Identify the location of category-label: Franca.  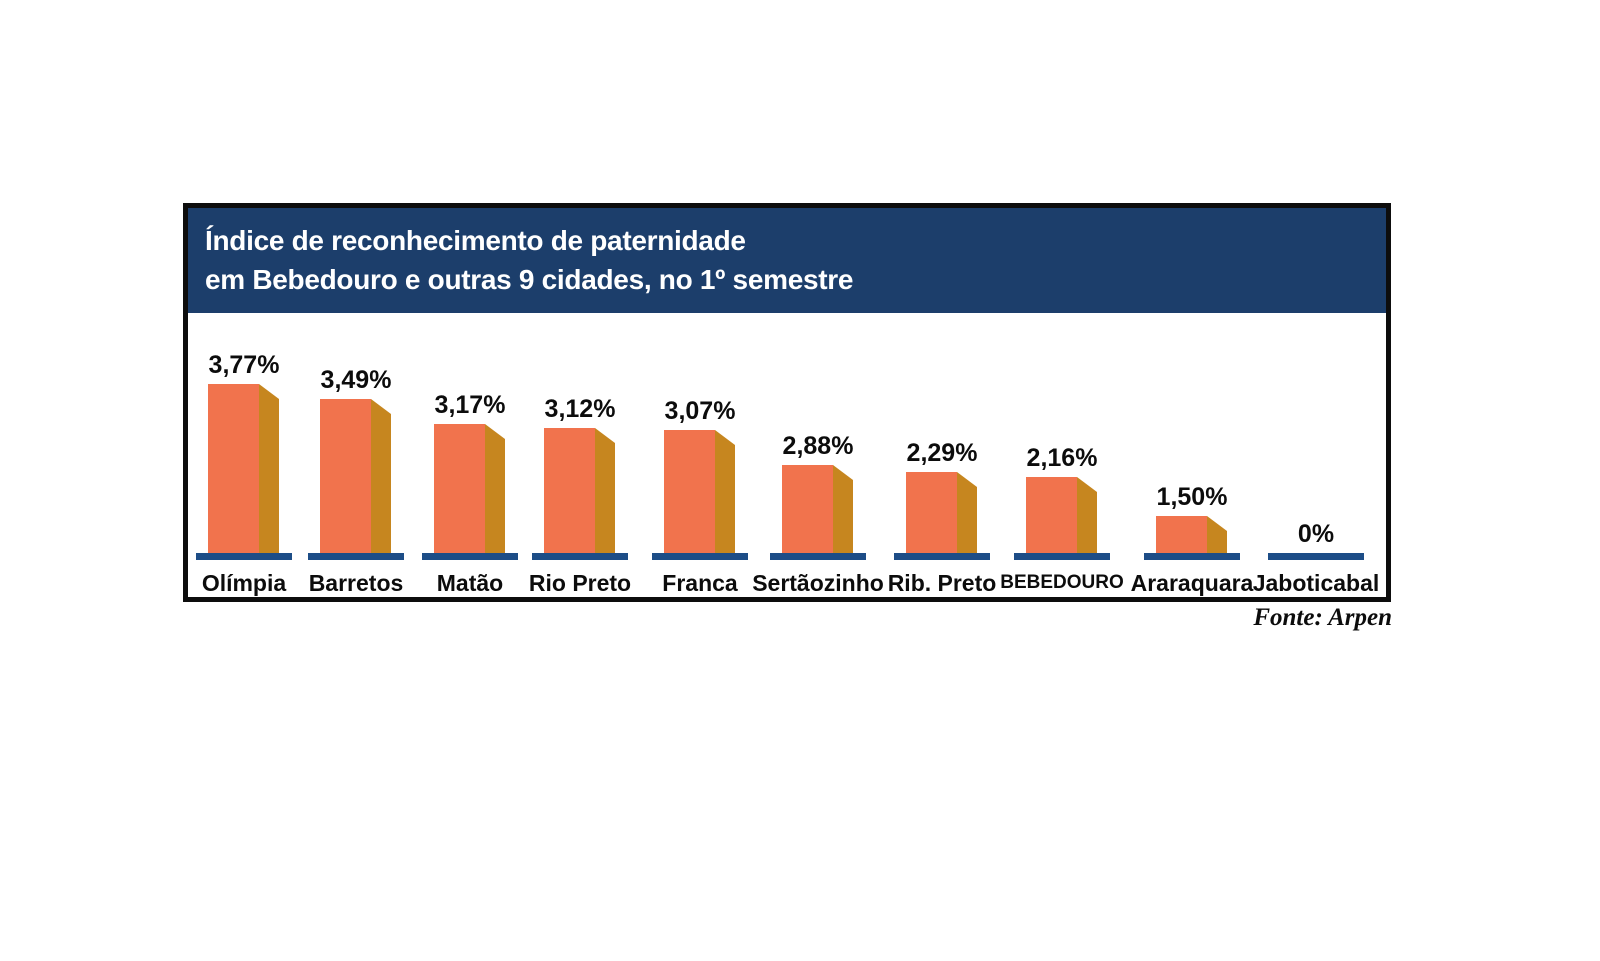
(700, 583).